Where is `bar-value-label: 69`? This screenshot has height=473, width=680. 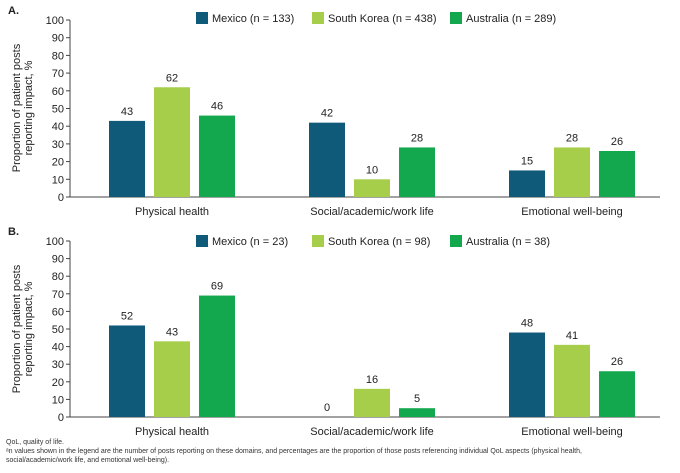
bar-value-label: 69 is located at coordinates (217, 287).